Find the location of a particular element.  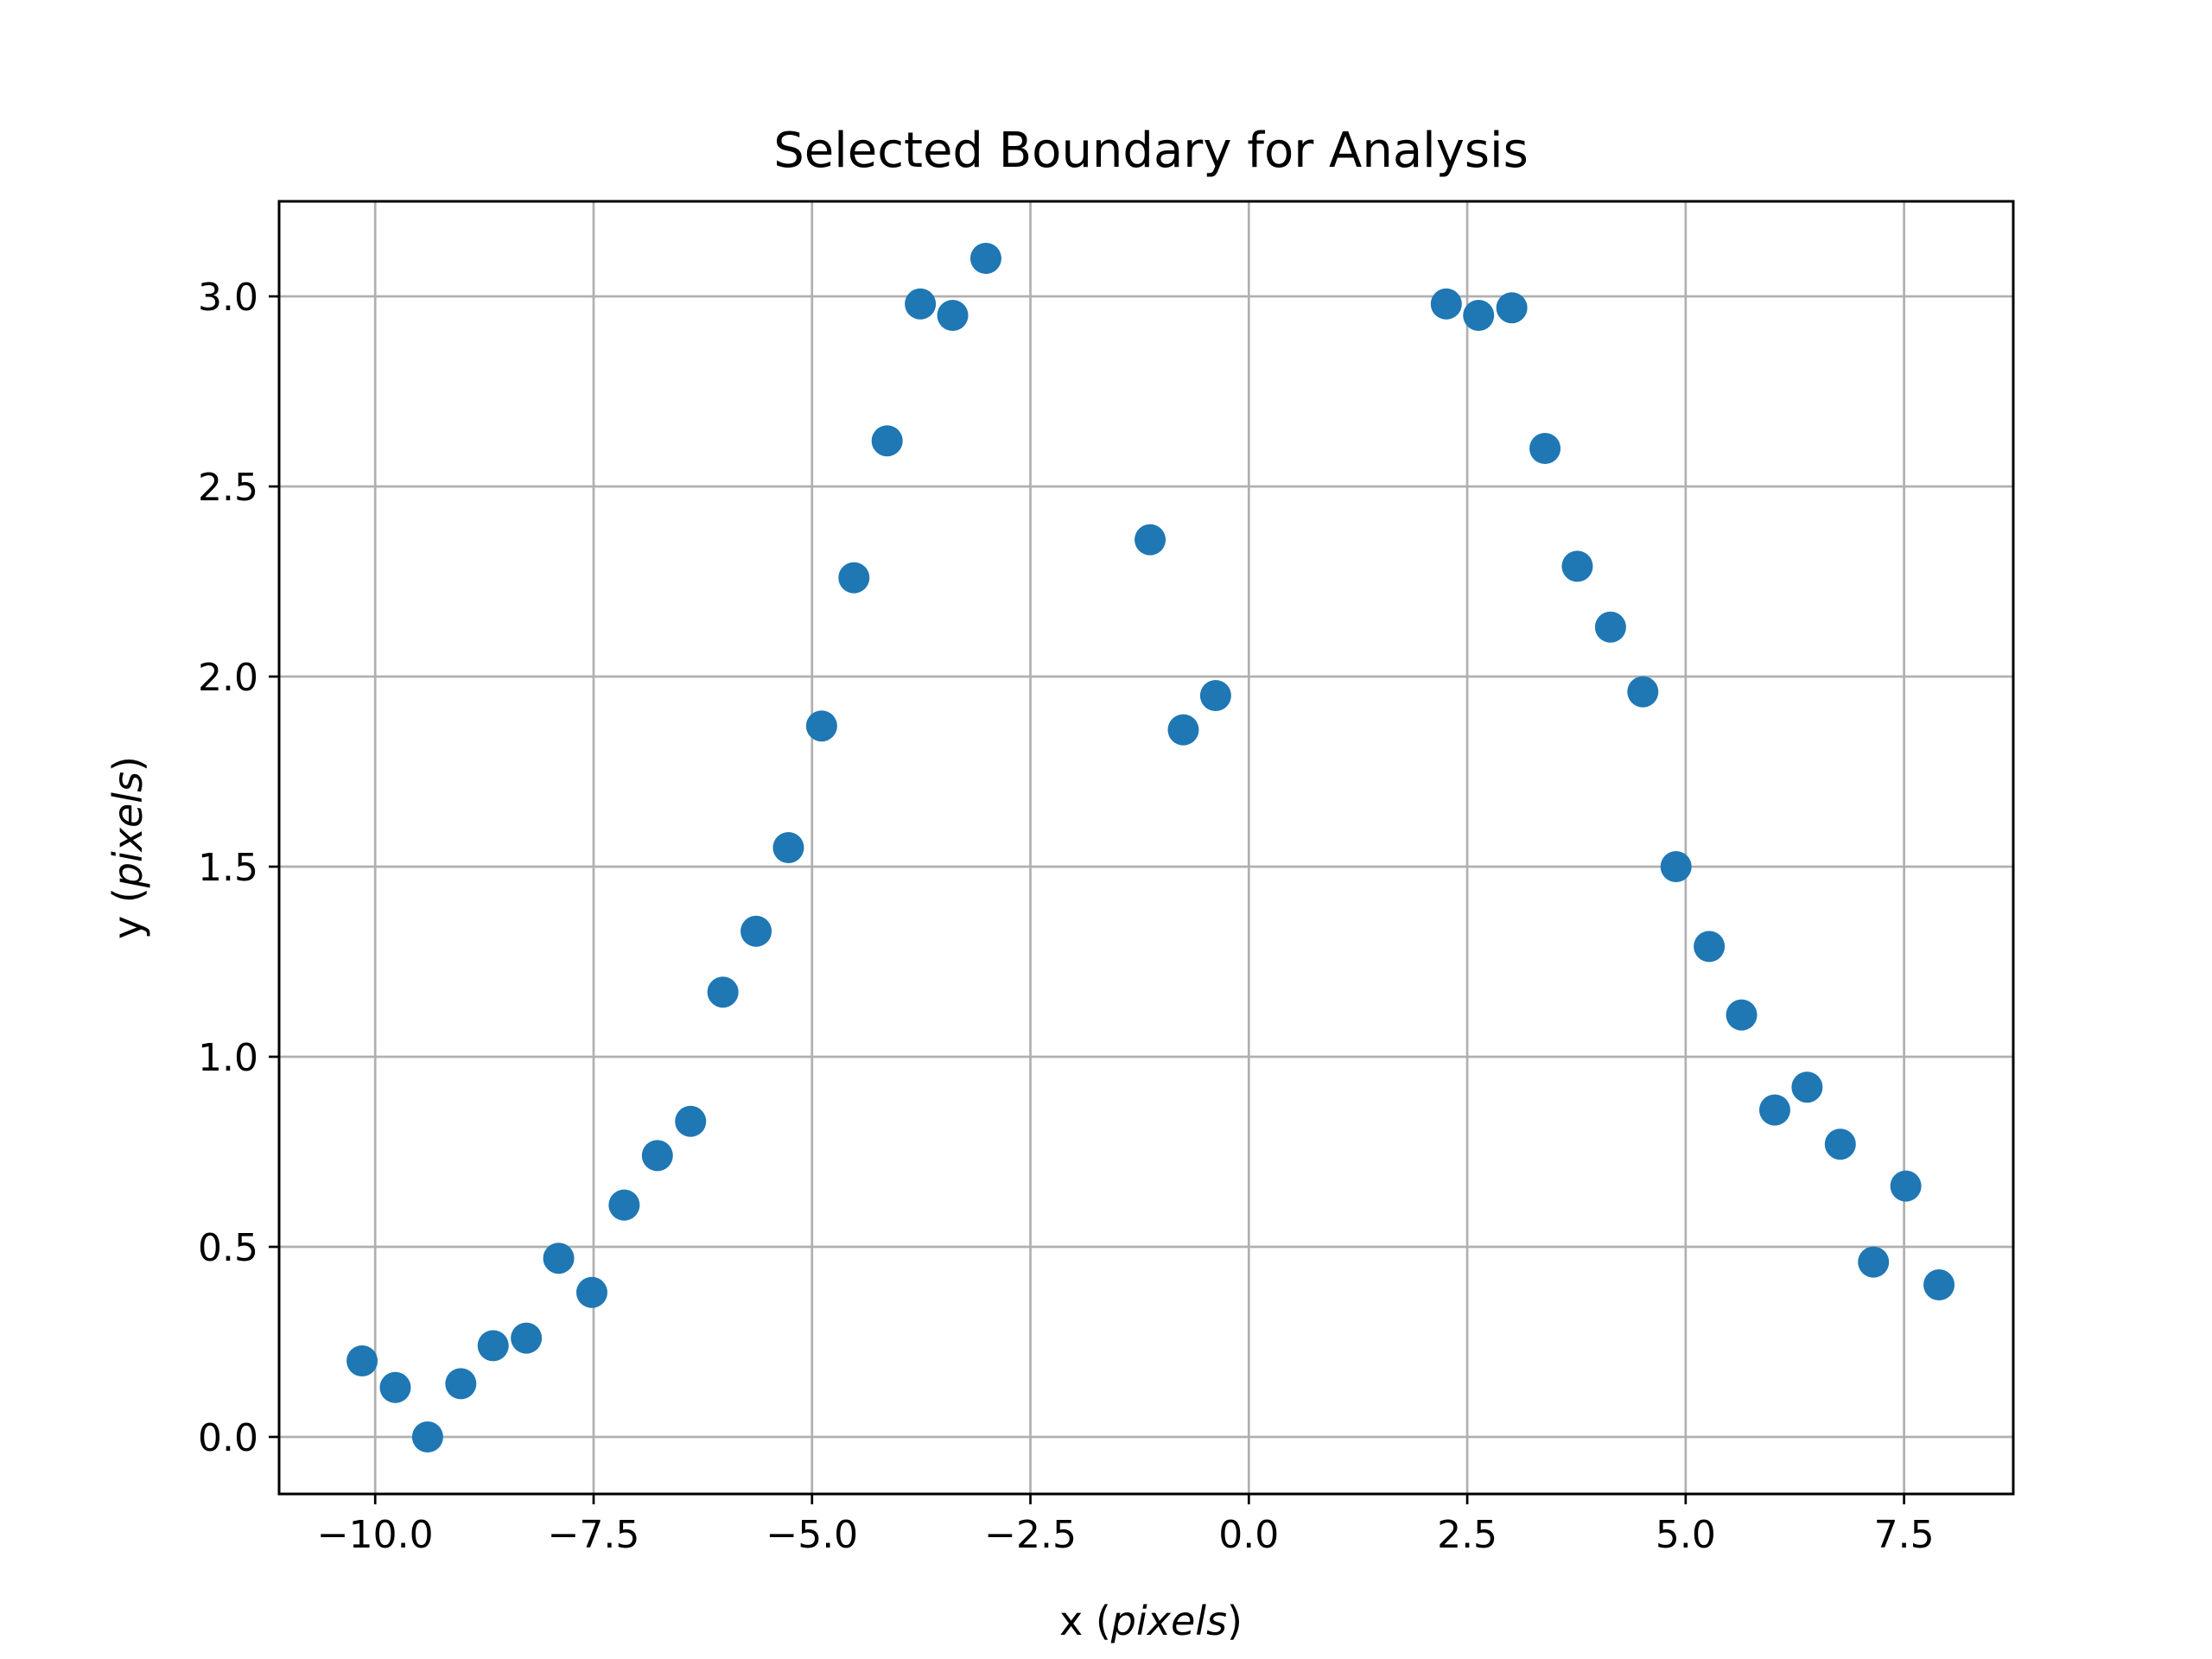

y-tick-label: 2.5 is located at coordinates (228, 488).